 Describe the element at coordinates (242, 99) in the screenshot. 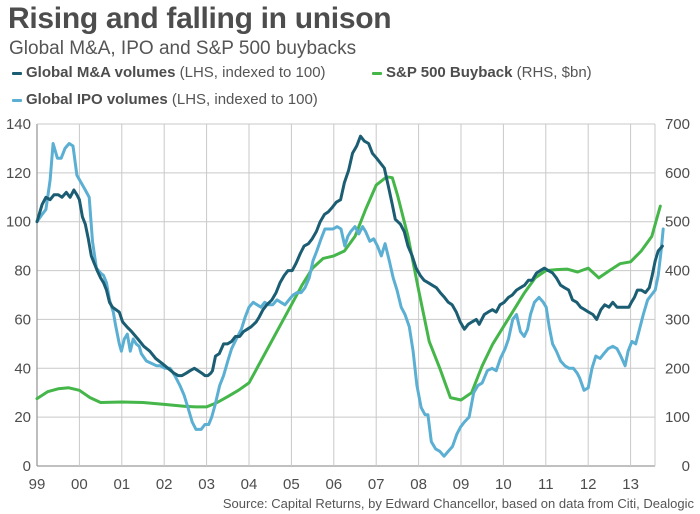

I see `legend-label-ipo-rest: (LHS, indexed to 100)` at that location.